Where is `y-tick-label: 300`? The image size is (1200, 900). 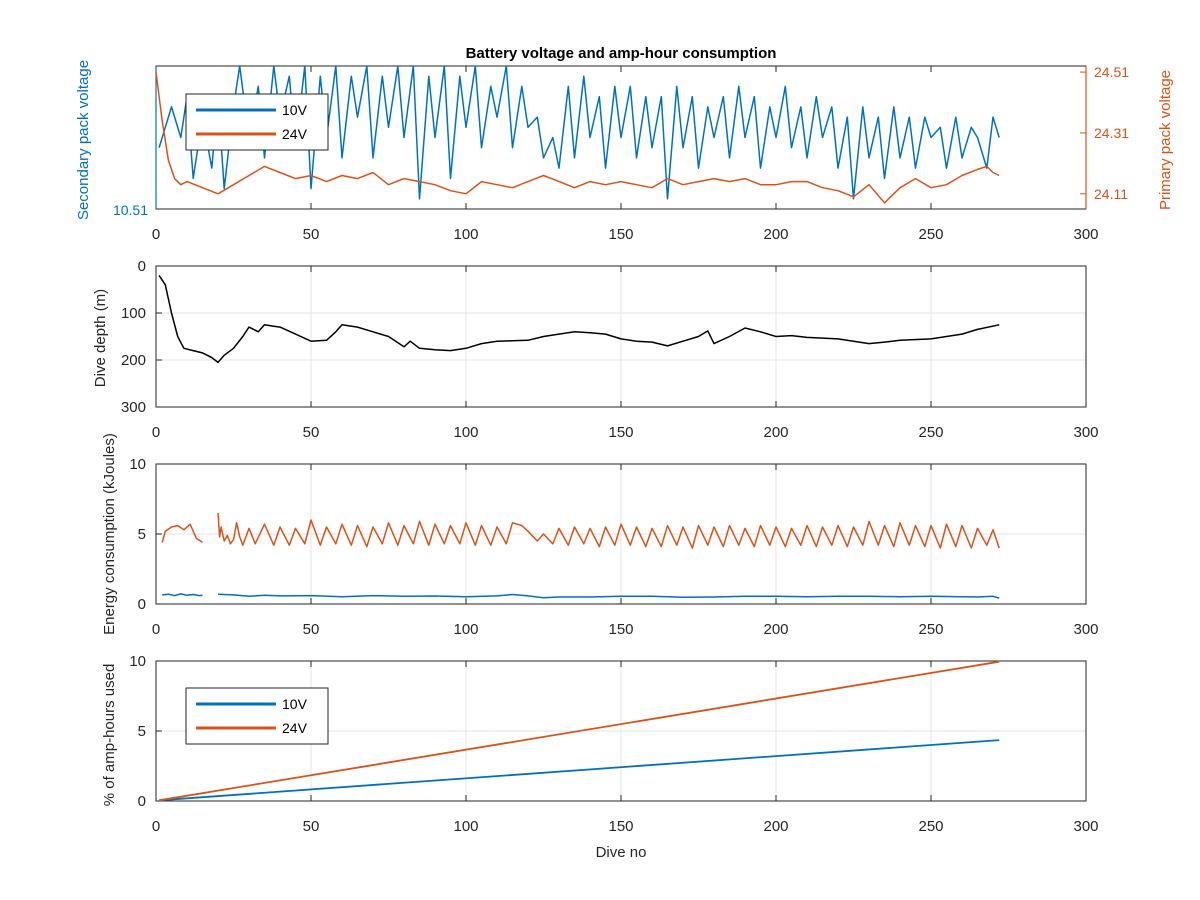 y-tick-label: 300 is located at coordinates (133, 407).